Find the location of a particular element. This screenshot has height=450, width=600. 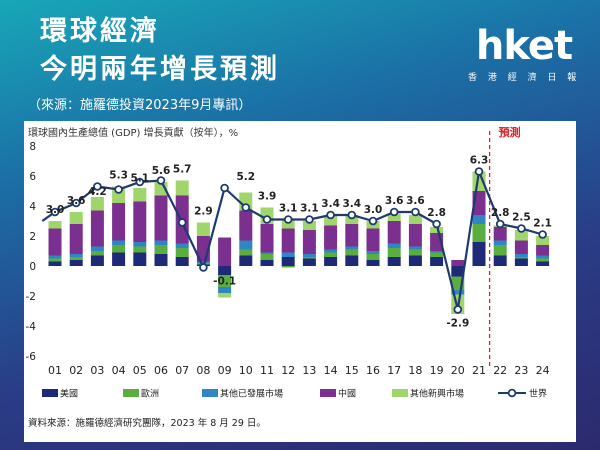

data-label: 3.0 is located at coordinates (55, 210).